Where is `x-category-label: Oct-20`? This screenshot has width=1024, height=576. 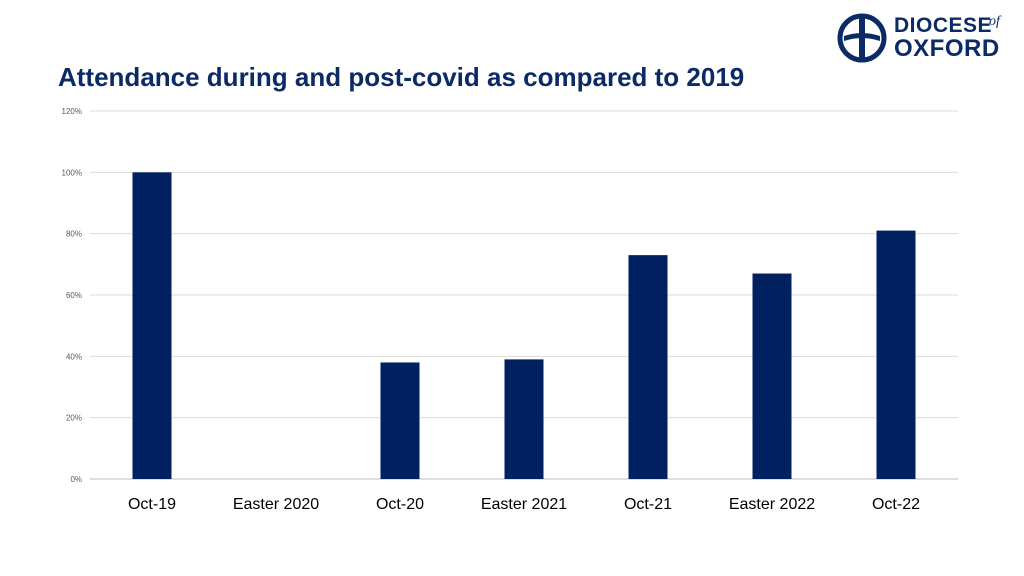
x-category-label: Oct-20 is located at coordinates (400, 504).